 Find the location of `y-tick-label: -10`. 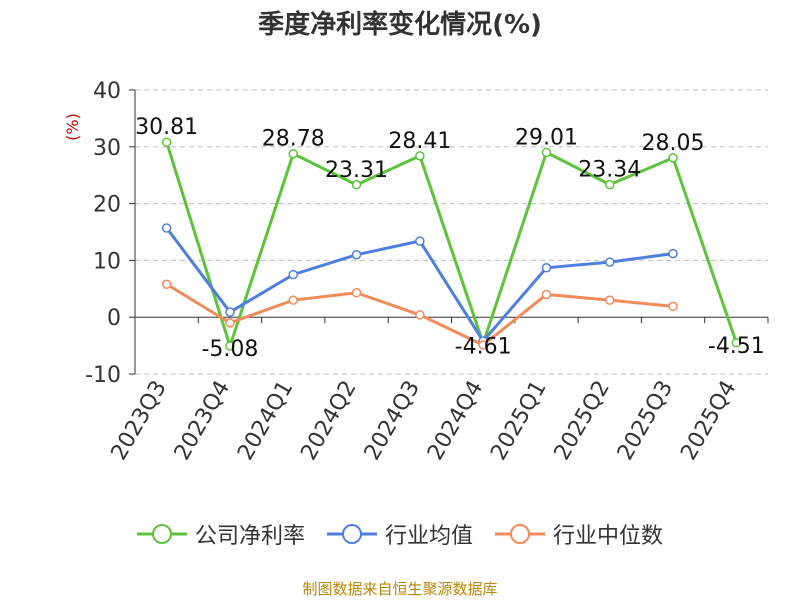

y-tick-label: -10 is located at coordinates (103, 375).